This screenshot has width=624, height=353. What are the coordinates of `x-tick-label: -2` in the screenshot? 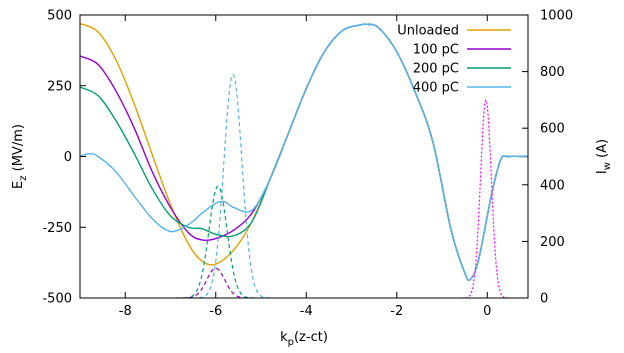 It's located at (396, 311).